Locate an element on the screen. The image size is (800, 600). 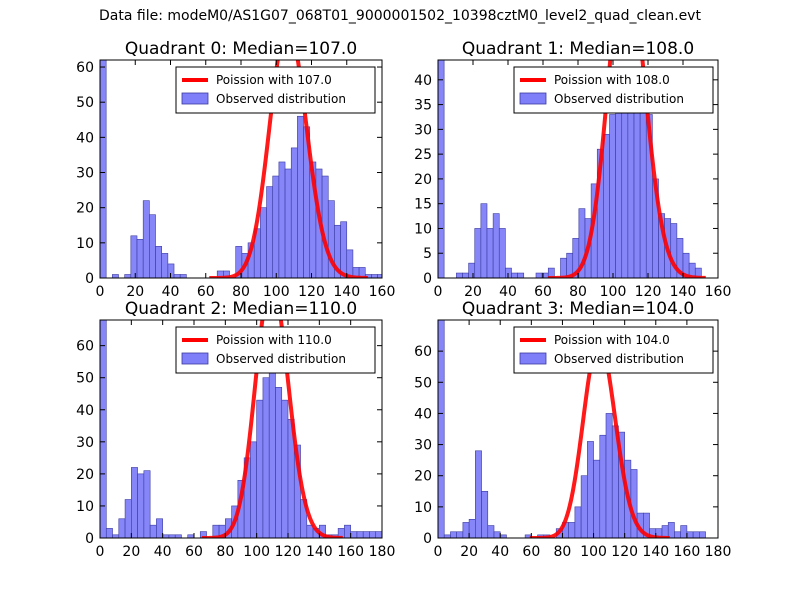
y-tick-label: 15 is located at coordinates (423, 205).